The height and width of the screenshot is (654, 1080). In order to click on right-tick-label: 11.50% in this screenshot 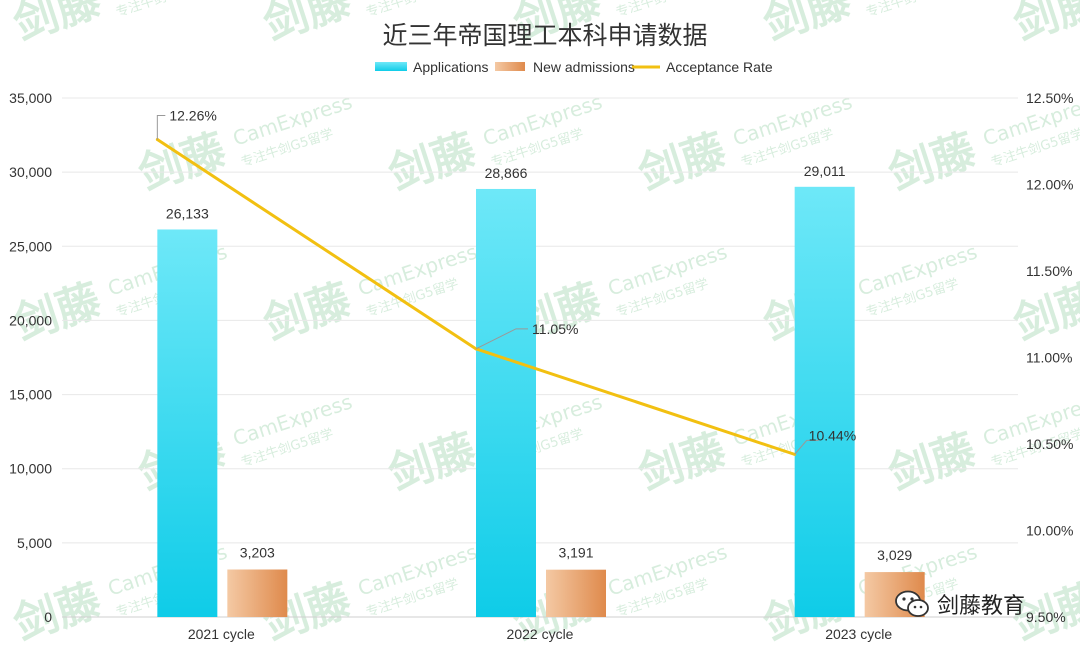, I will do `click(1049, 271)`.